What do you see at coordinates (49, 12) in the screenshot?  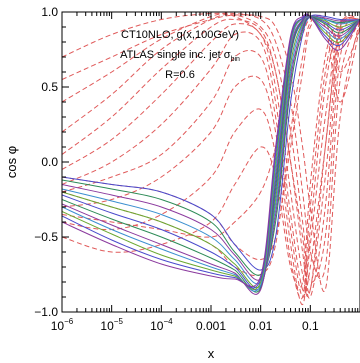 I see `y-tick-label: 1.0` at bounding box center [49, 12].